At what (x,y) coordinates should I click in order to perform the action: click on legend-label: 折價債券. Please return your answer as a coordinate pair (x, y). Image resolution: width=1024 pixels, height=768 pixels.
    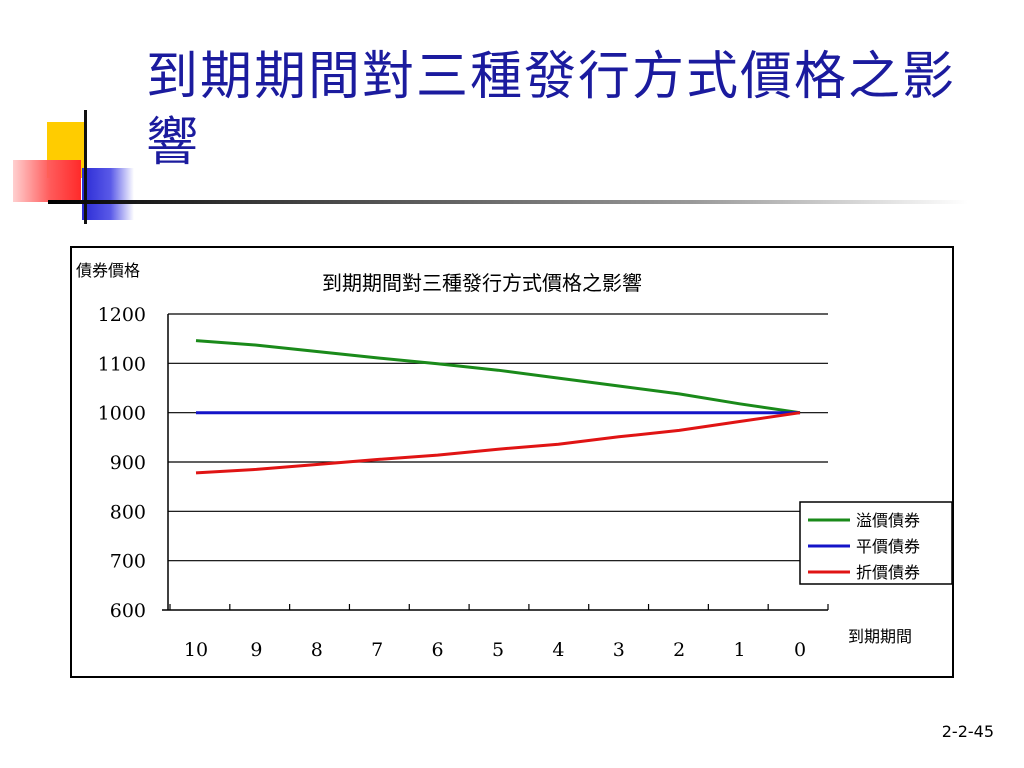
    Looking at the image, I should click on (888, 572).